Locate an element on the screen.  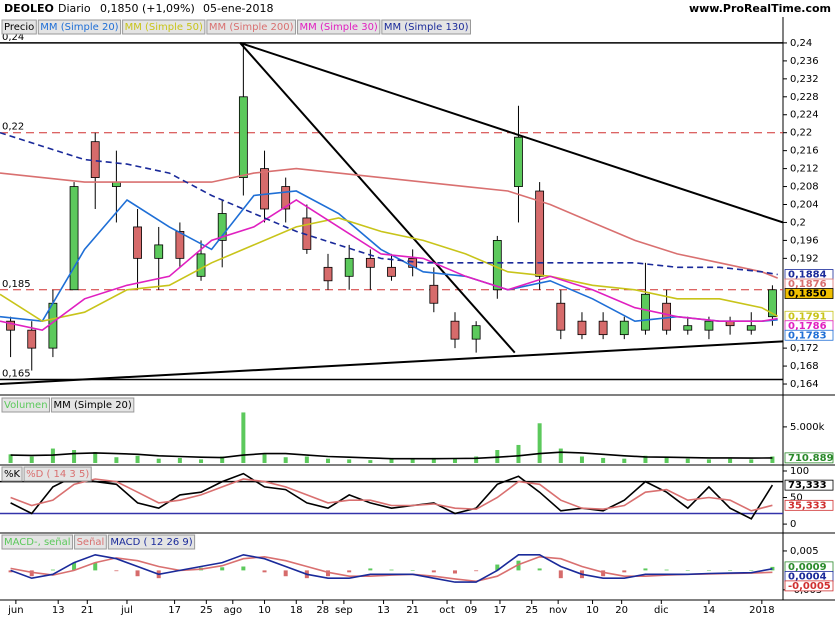
trendline is located at coordinates (391, 363).